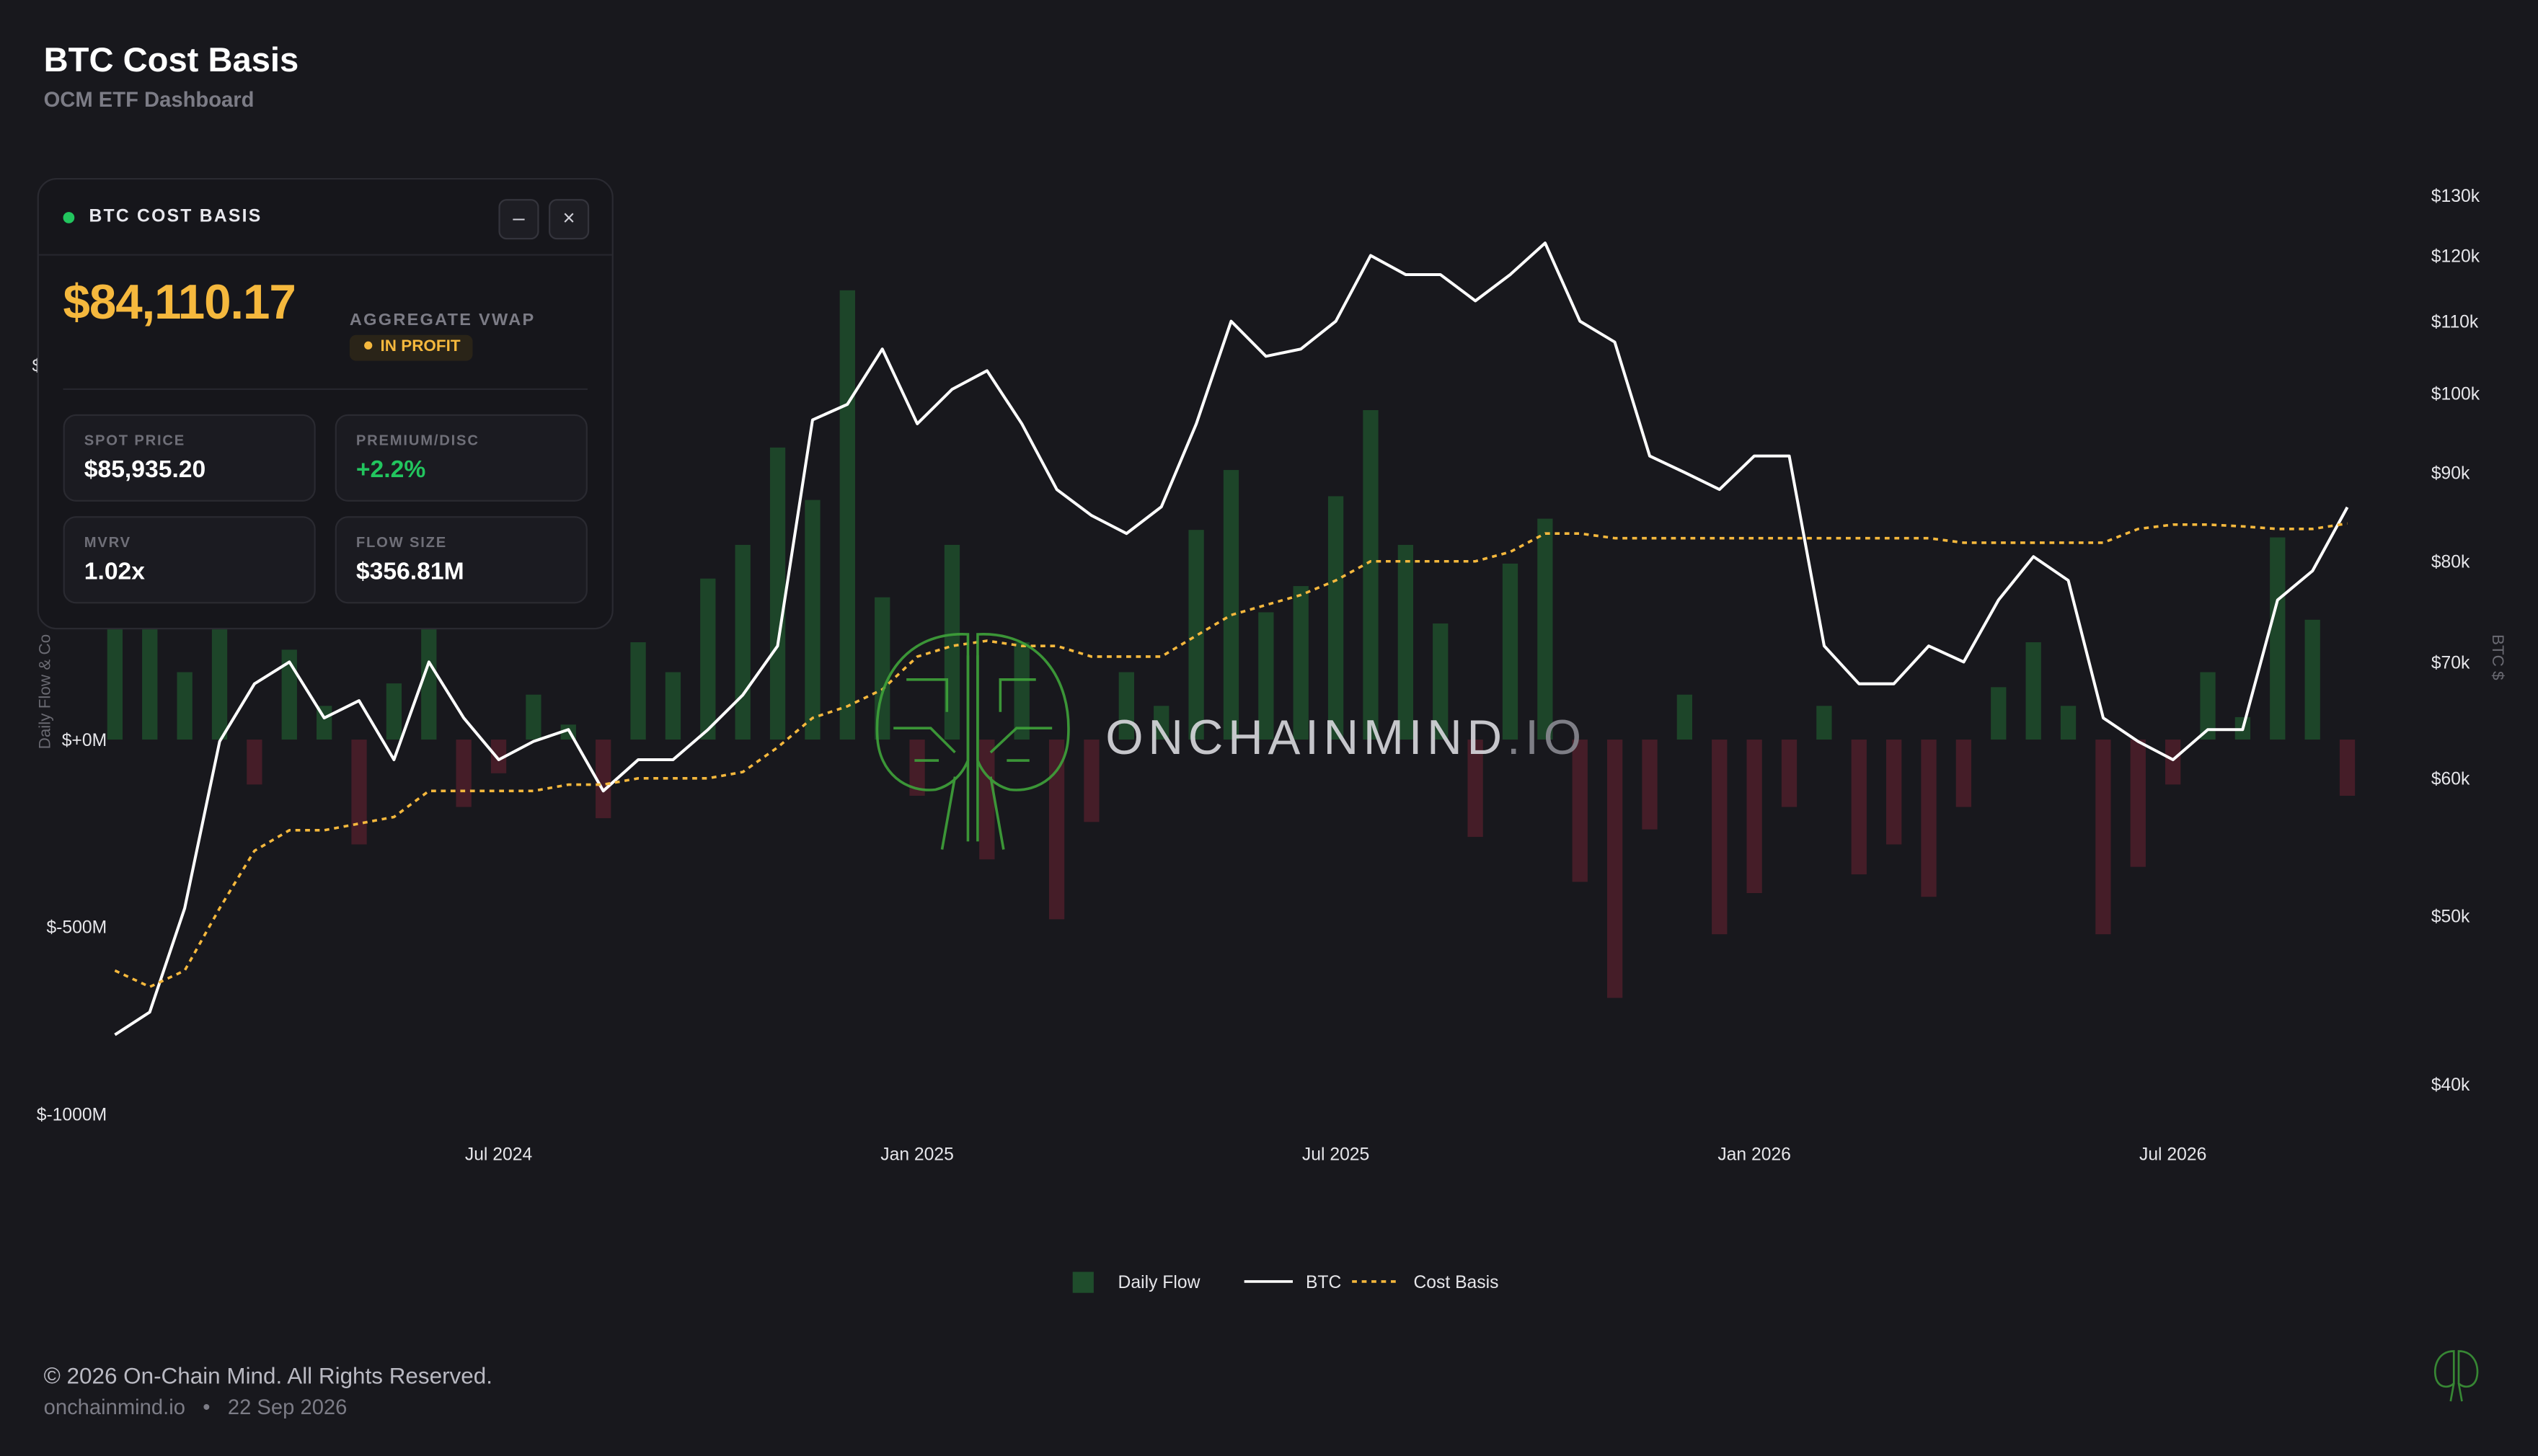 Image resolution: width=2538 pixels, height=1456 pixels. Describe the element at coordinates (1754, 1155) in the screenshot. I see `x-tick-label: Jan 2026` at that location.